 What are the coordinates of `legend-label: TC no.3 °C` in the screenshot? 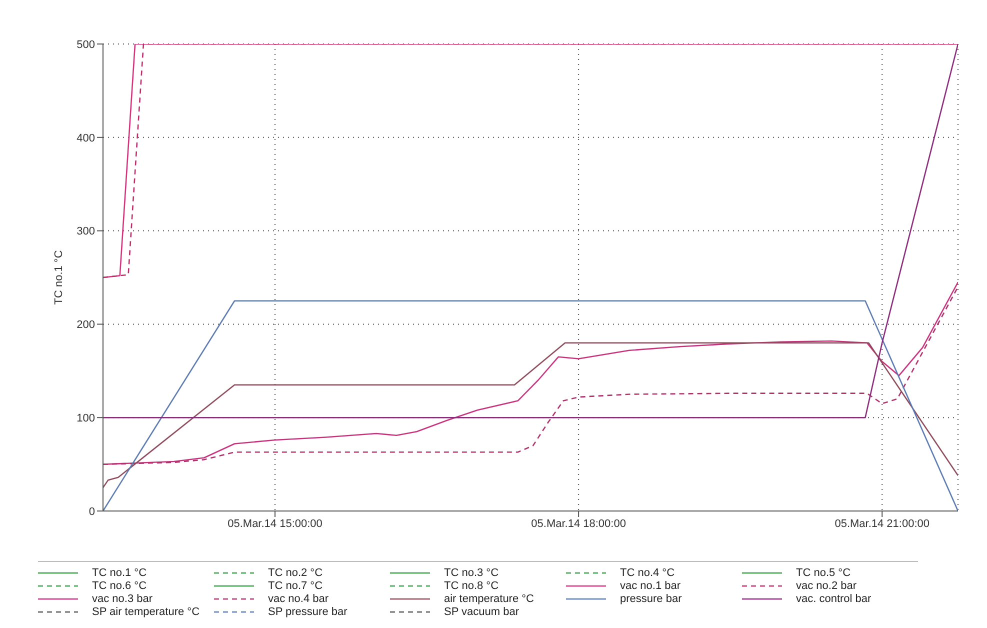 It's located at (471, 572).